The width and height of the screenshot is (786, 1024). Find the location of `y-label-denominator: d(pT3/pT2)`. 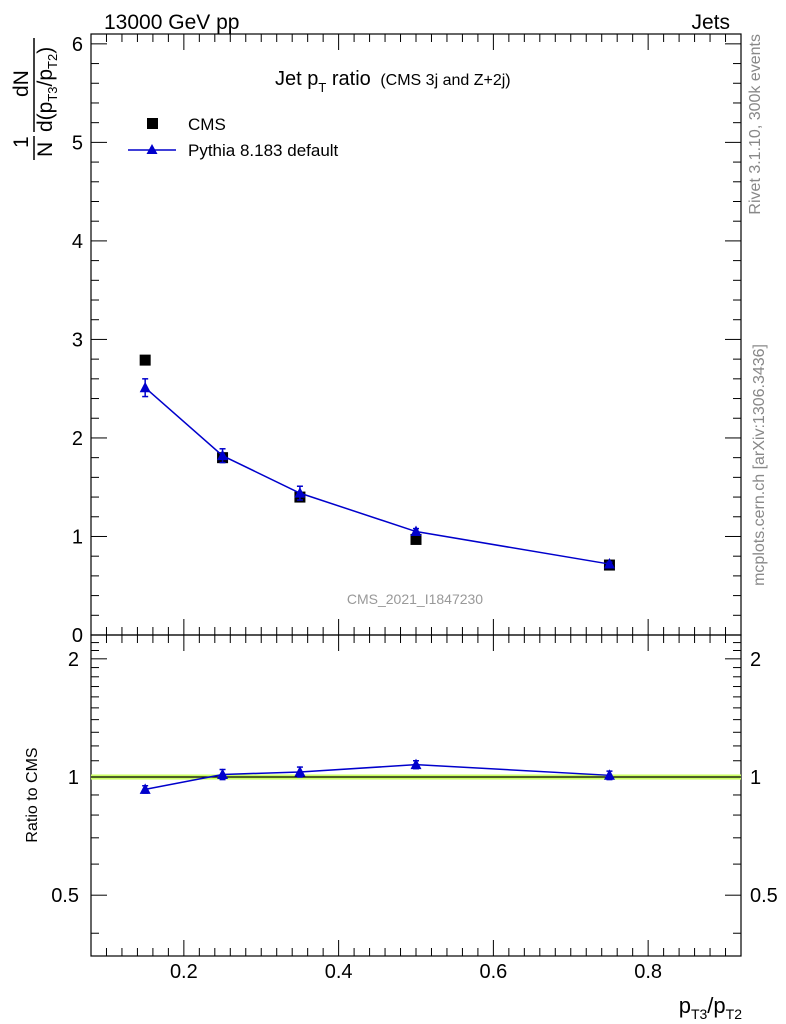

y-label-denominator: d(pT3/pT2) is located at coordinates (47, 89).